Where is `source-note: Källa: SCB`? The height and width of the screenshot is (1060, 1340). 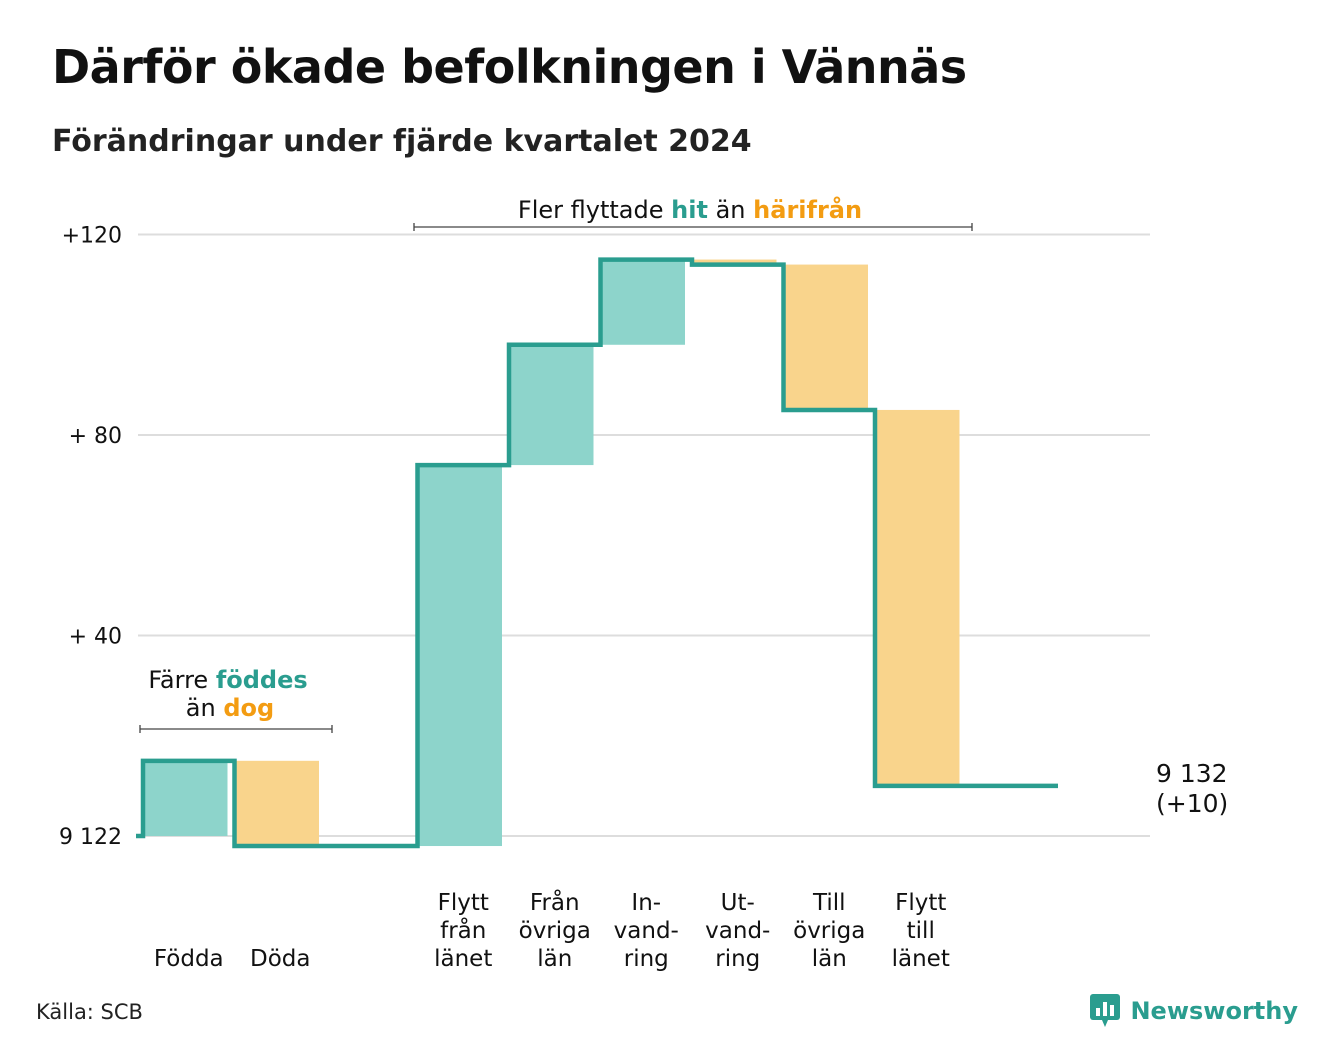
source-note: Källa: SCB is located at coordinates (89, 1012).